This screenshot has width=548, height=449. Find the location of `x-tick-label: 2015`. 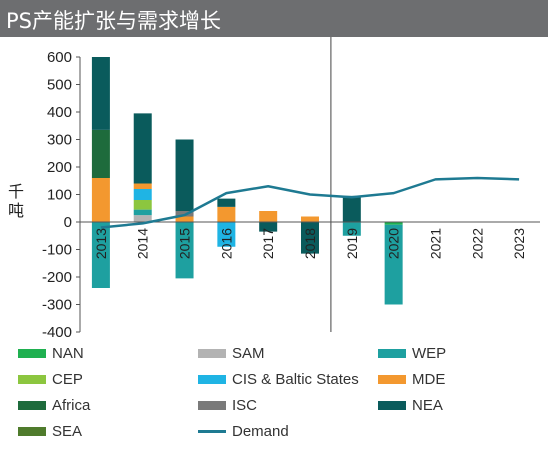

x-tick-label: 2015 is located at coordinates (185, 243).